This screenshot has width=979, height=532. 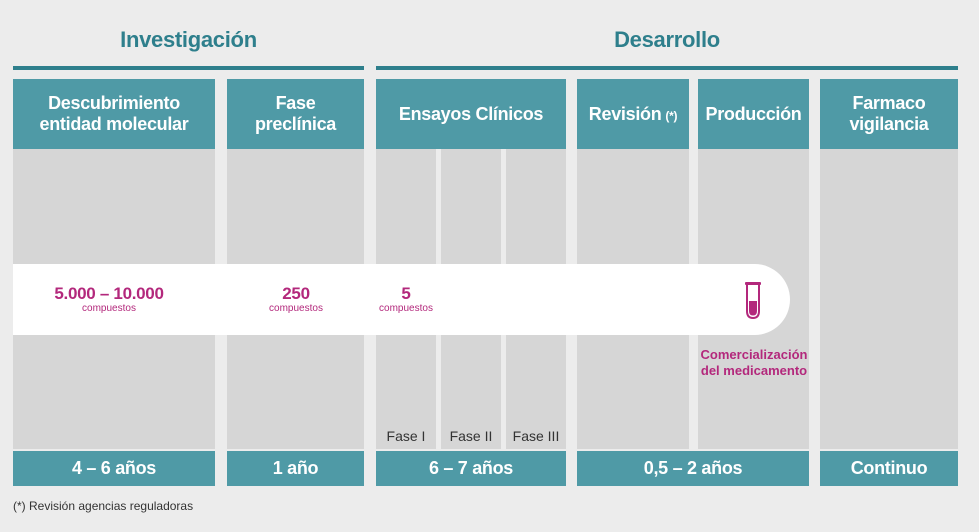 I want to click on duration-review-production: 0,5 – 2 años, so click(x=693, y=468).